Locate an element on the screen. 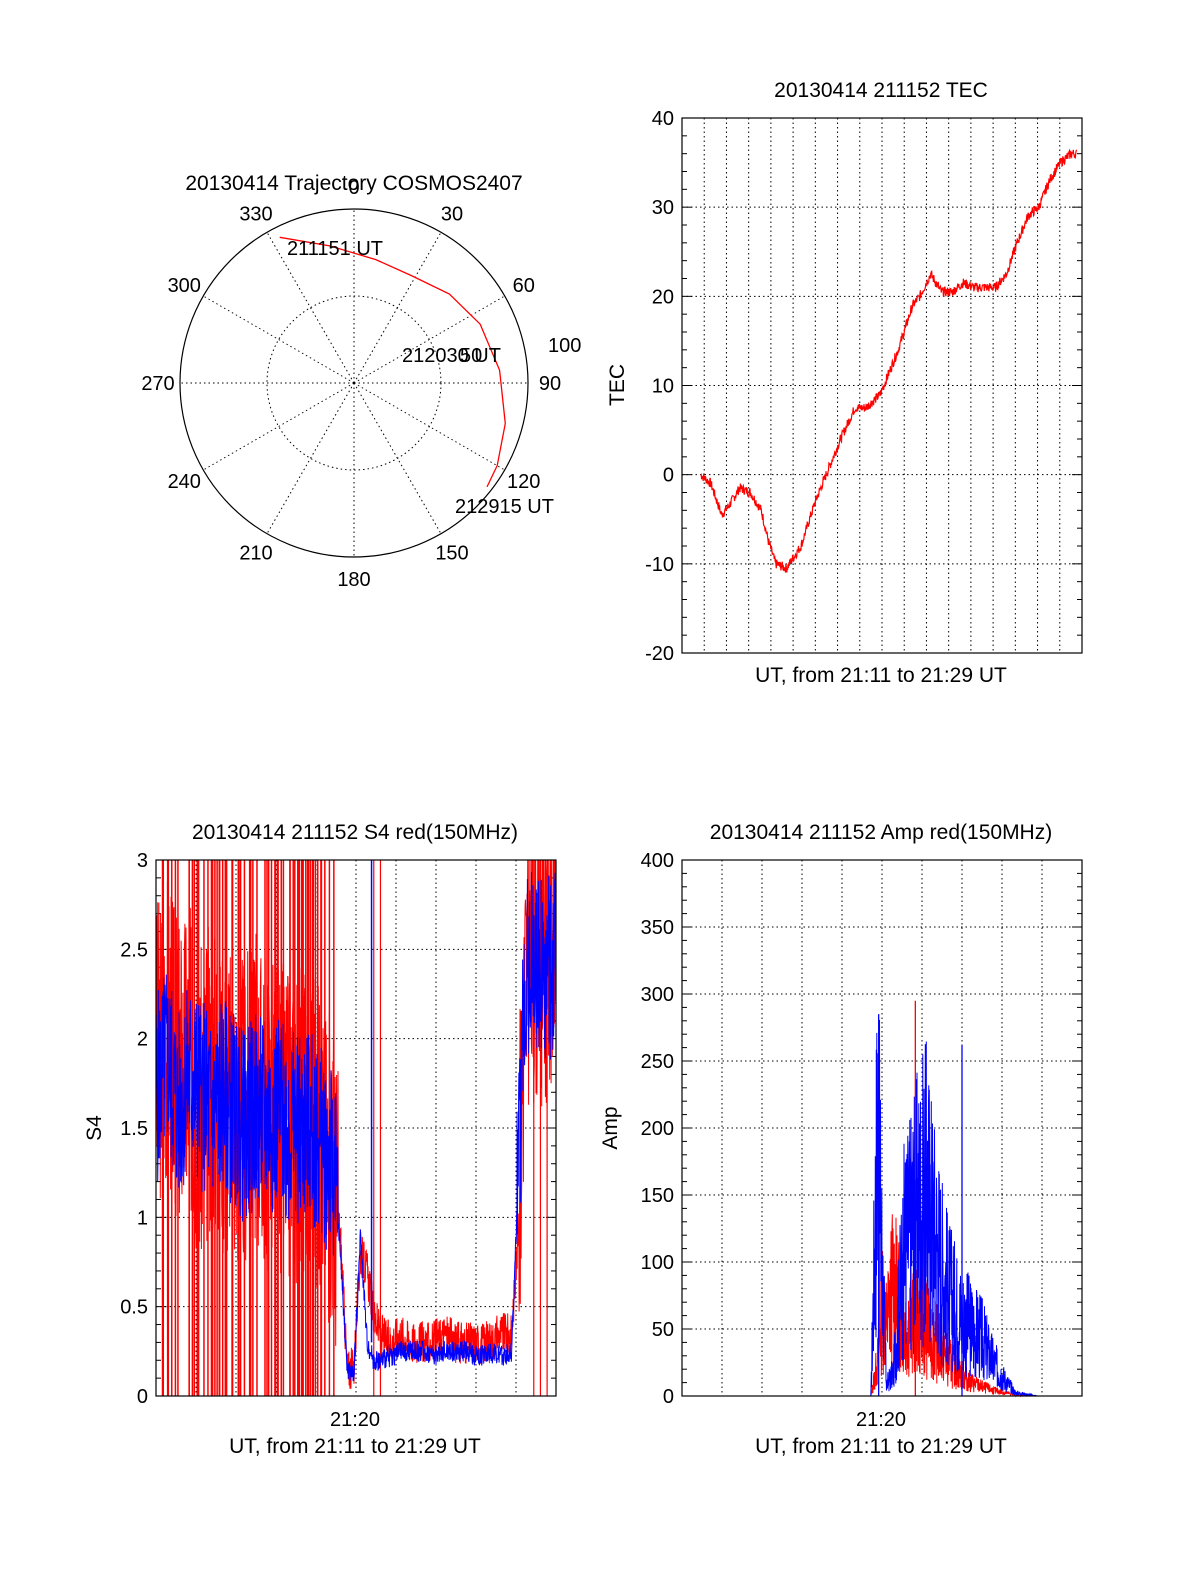  tec-ytick-label: 0 is located at coordinates (668, 476).